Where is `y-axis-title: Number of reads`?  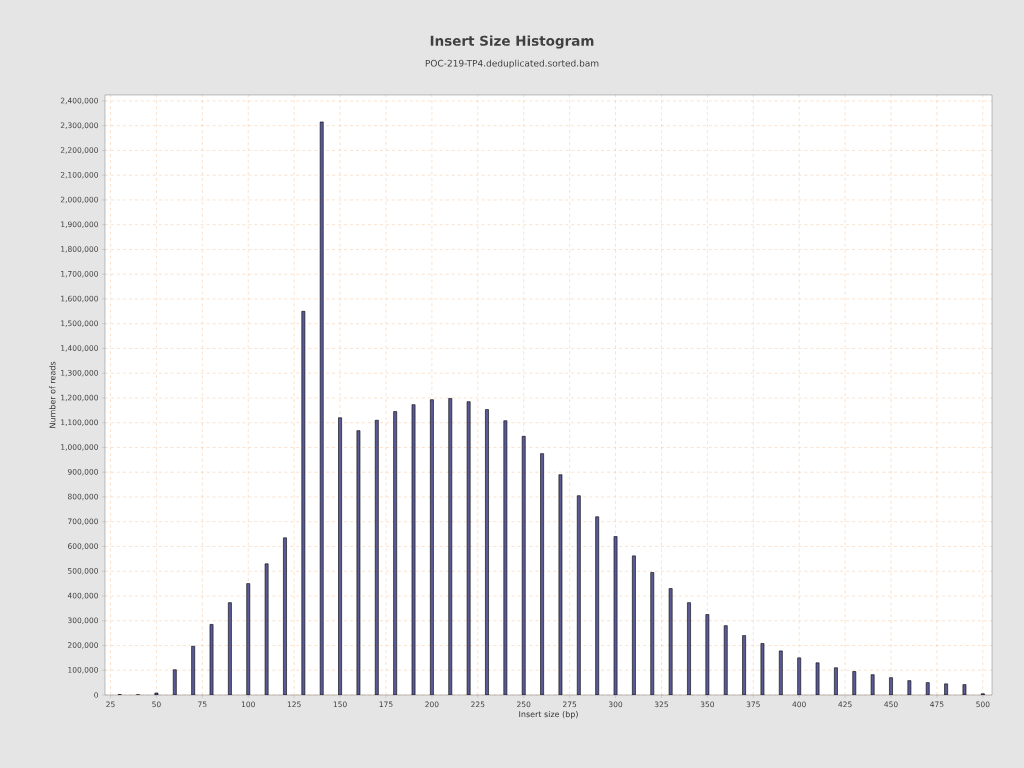 y-axis-title: Number of reads is located at coordinates (52, 394).